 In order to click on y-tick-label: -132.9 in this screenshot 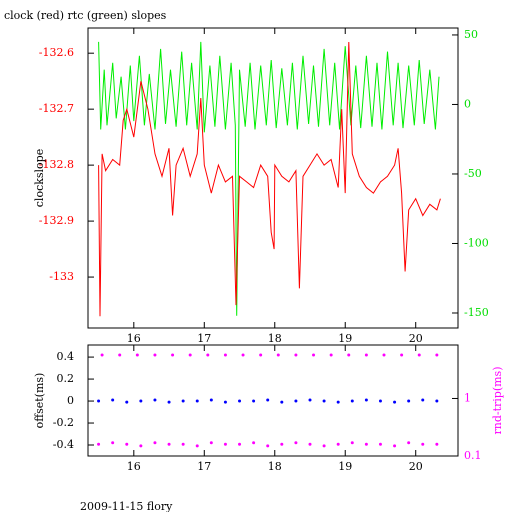, I will do `click(56, 220)`.